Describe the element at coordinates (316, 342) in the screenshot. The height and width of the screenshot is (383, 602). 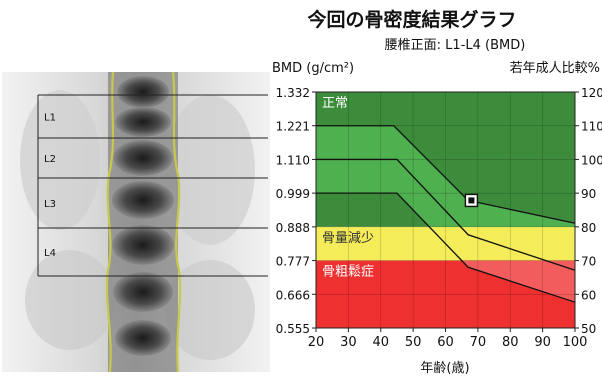
I see `x-tick-label-0: 20` at that location.